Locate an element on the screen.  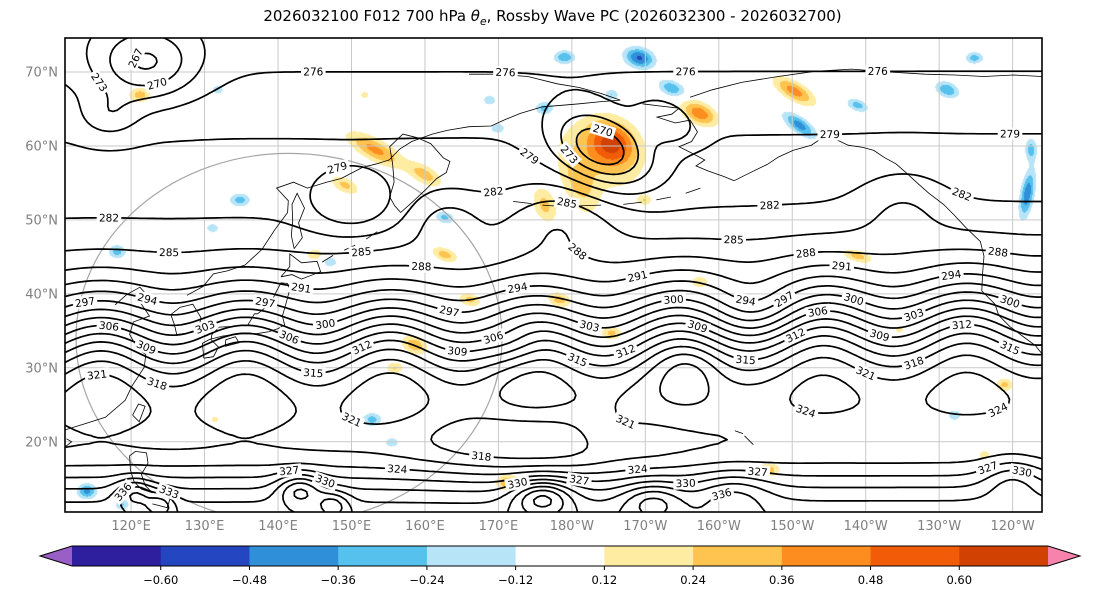
contour-label-text: 291 is located at coordinates (841, 267).